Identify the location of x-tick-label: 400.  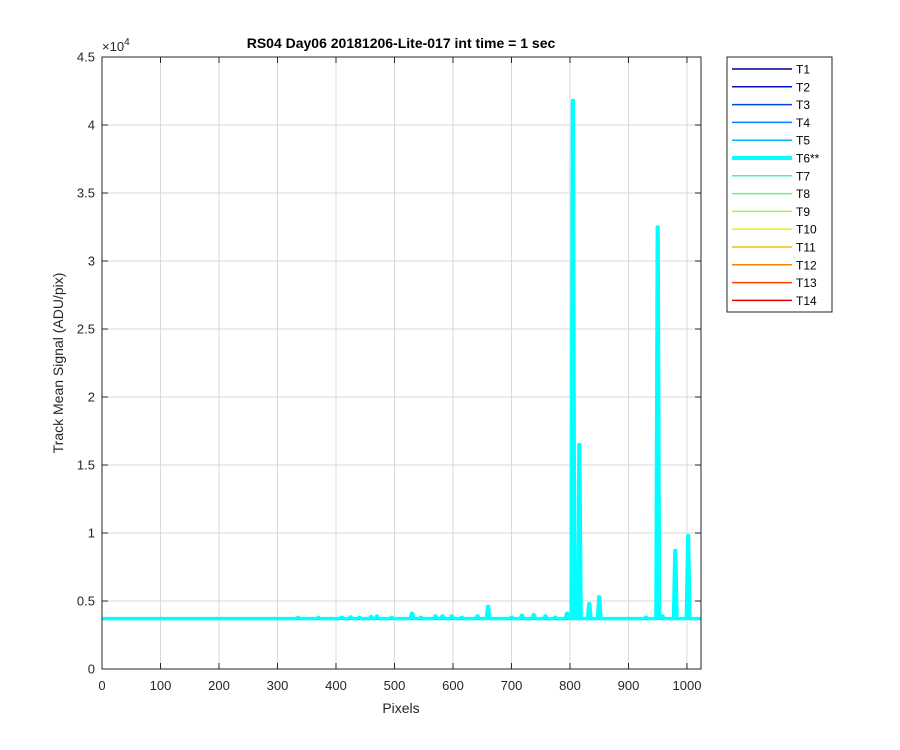
(336, 685).